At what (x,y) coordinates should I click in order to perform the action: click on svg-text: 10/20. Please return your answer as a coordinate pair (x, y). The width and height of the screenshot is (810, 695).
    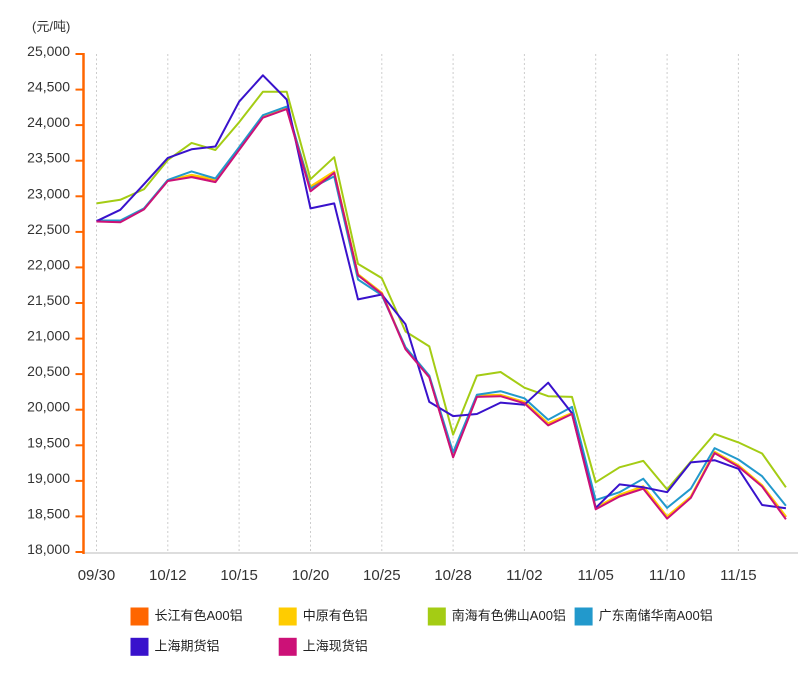
    Looking at the image, I should click on (311, 575).